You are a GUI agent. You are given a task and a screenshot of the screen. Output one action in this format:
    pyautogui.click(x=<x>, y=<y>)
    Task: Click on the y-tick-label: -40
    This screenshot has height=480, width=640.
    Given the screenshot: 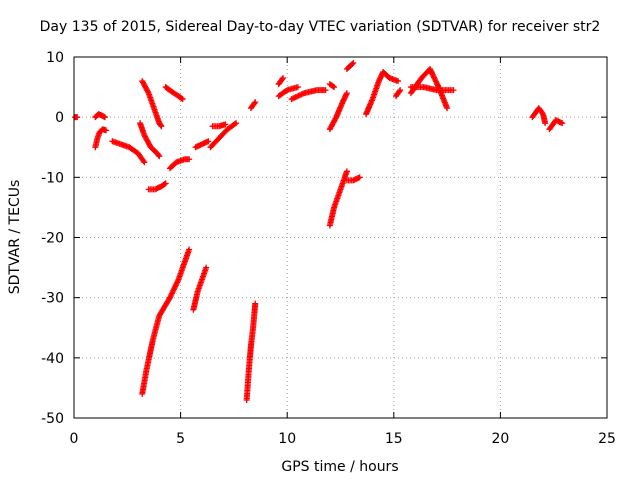 What is the action you would take?
    pyautogui.click(x=52, y=359)
    